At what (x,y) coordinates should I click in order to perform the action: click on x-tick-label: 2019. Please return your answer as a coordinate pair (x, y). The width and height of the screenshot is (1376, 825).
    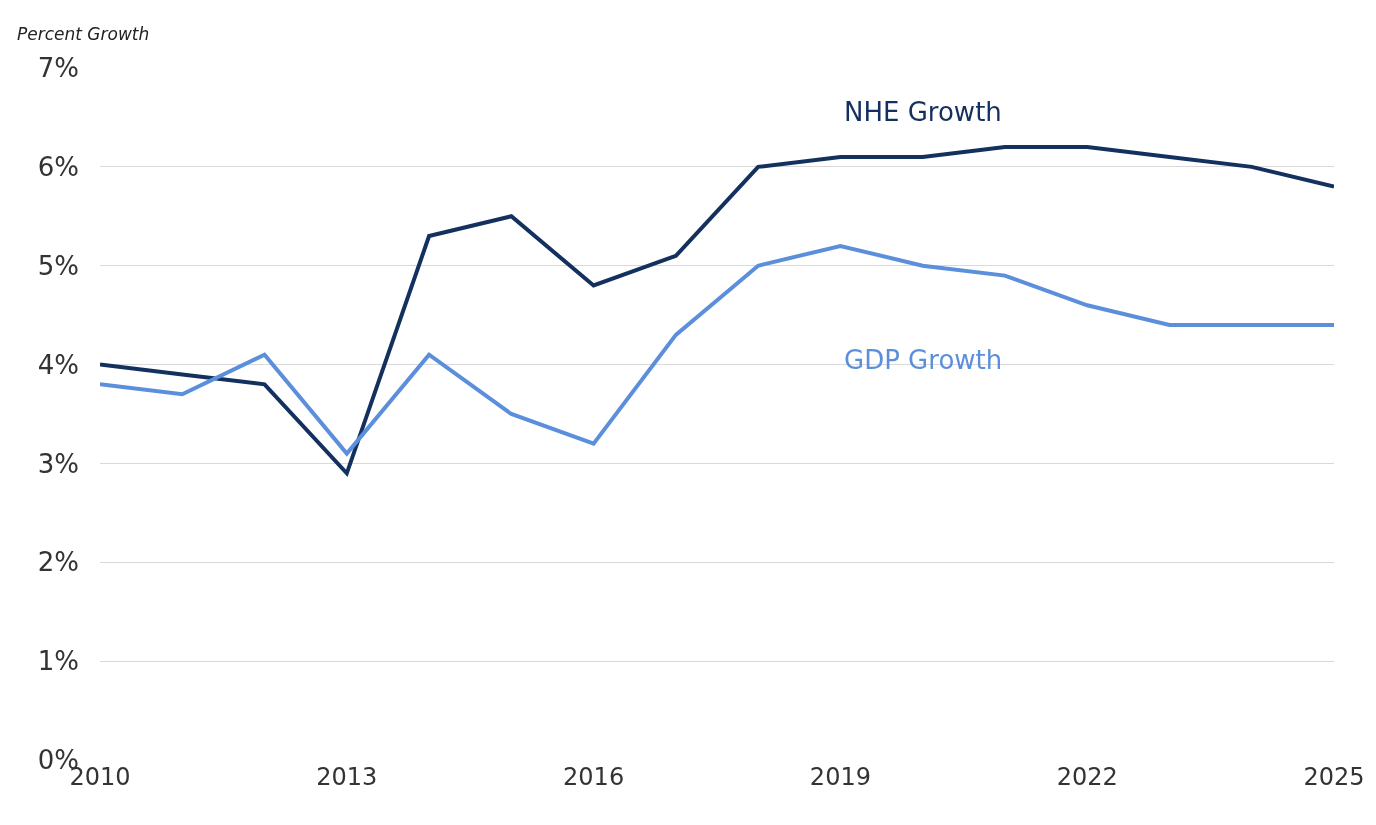
    Looking at the image, I should click on (840, 777).